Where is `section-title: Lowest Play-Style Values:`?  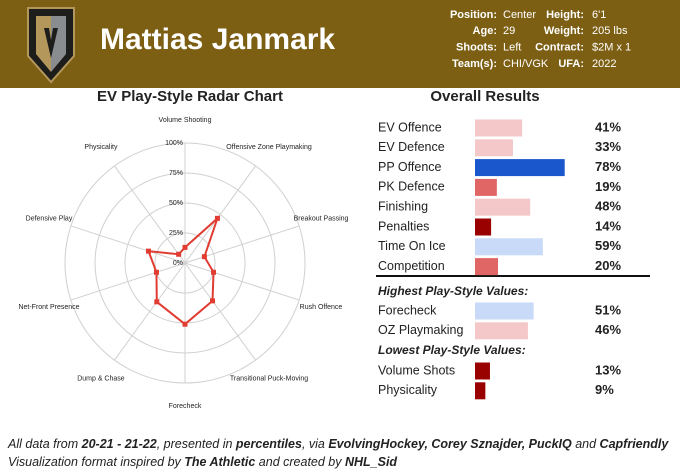 section-title: Lowest Play-Style Values: is located at coordinates (452, 350).